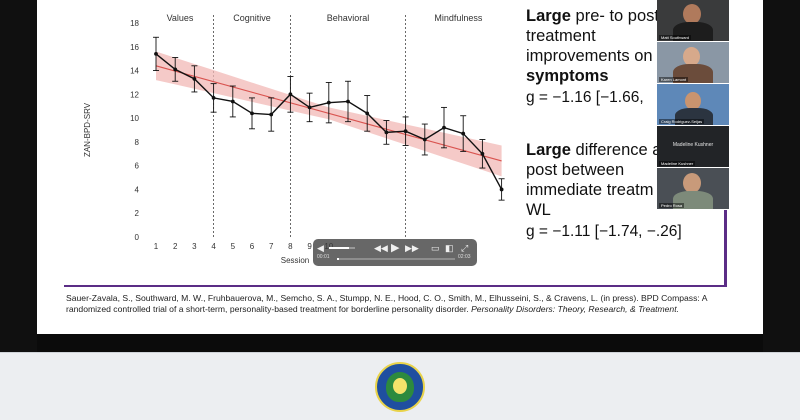 Image resolution: width=800 pixels, height=420 pixels. Describe the element at coordinates (548, 150) in the screenshot. I see `stat-large-2: Large` at that location.